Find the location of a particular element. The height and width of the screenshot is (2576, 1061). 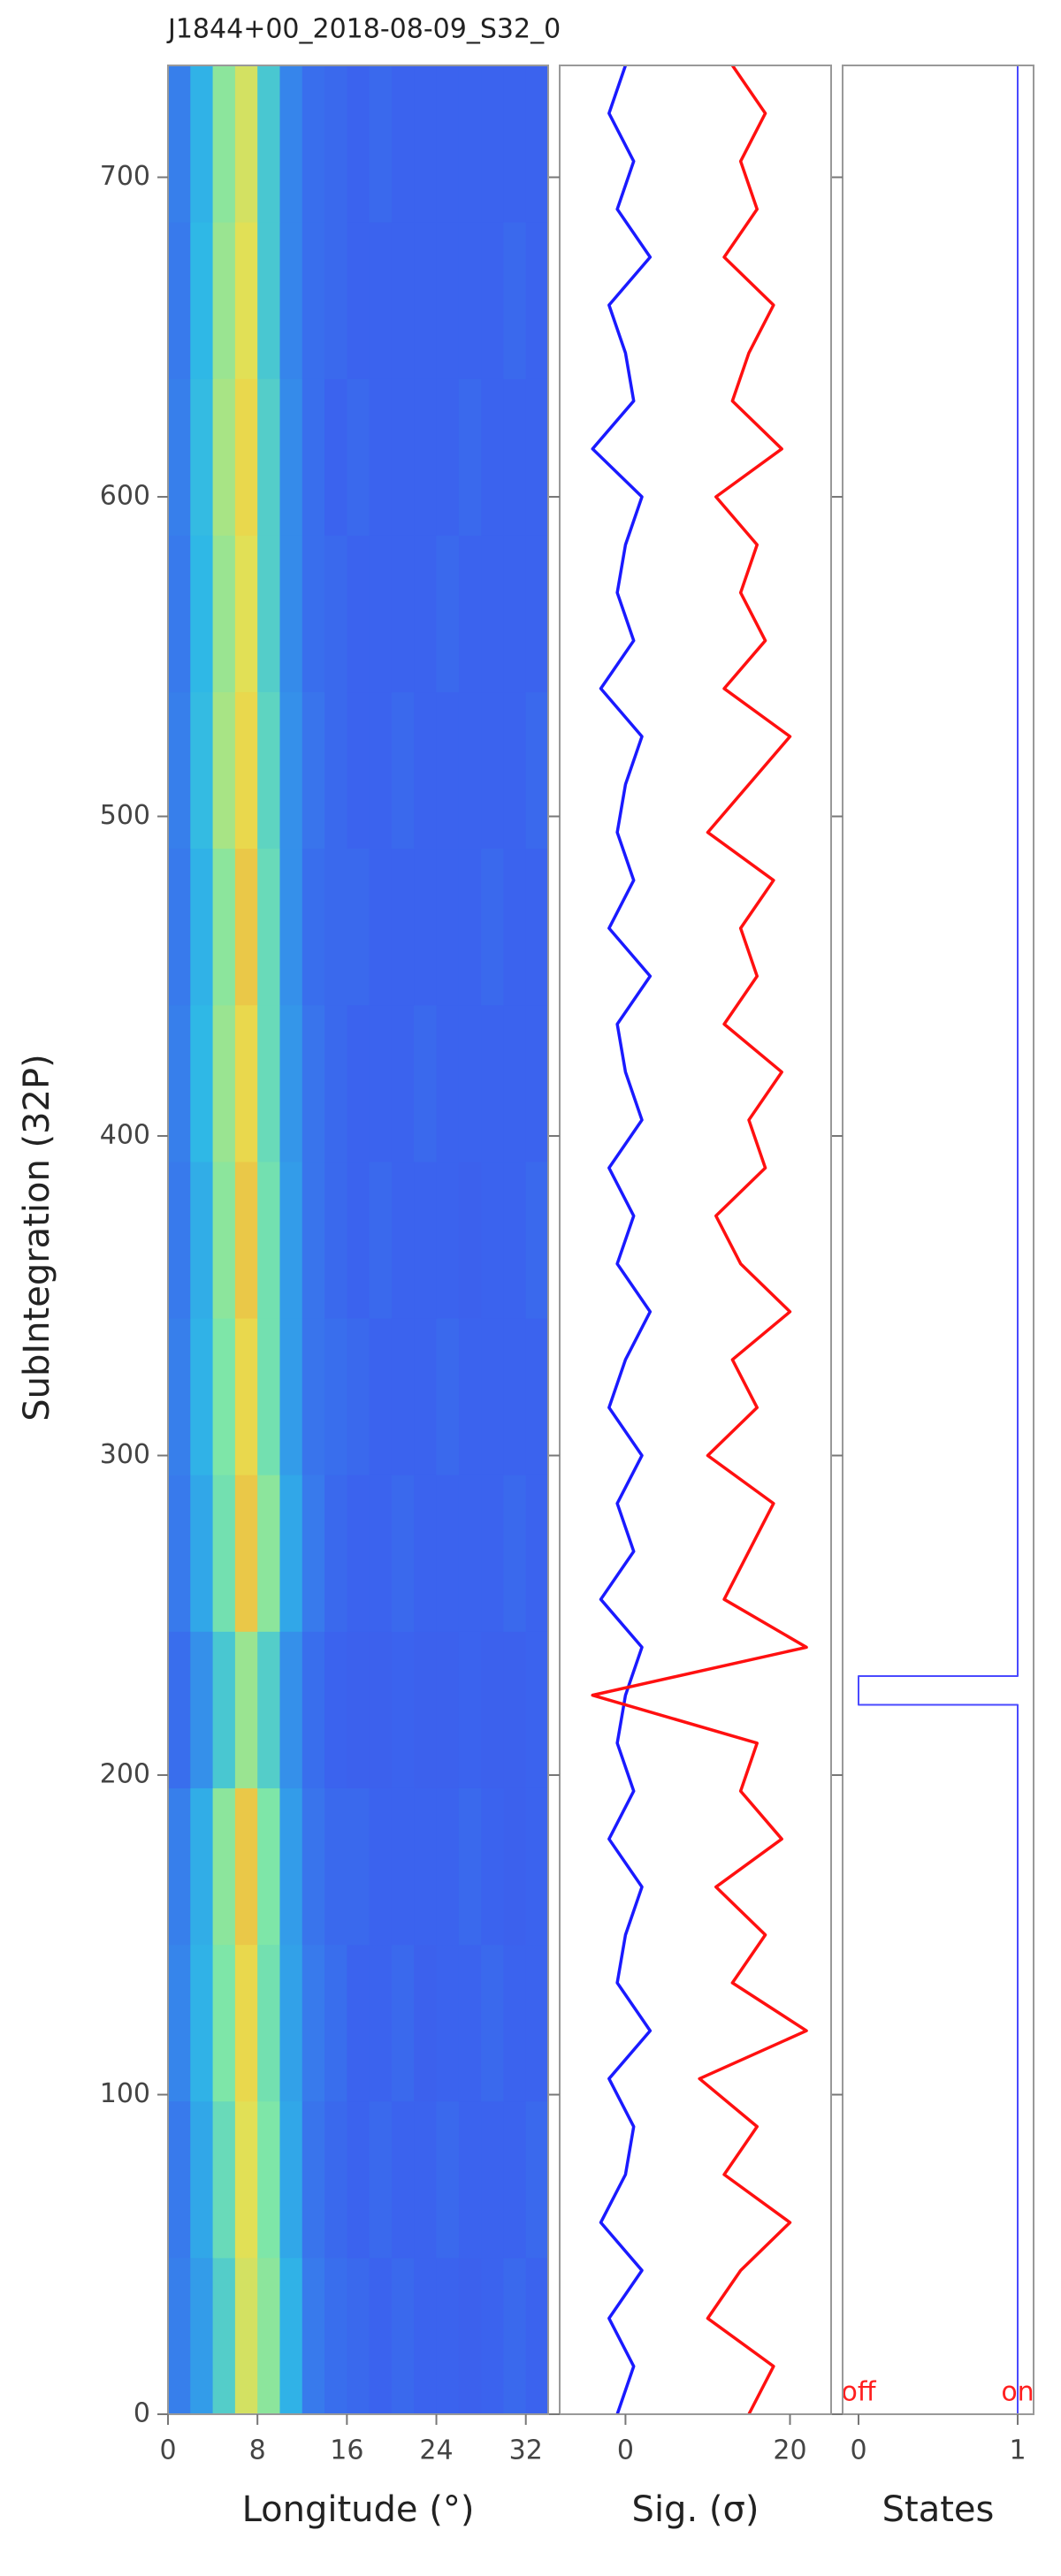

x-tick-label: 16 is located at coordinates (347, 2450).